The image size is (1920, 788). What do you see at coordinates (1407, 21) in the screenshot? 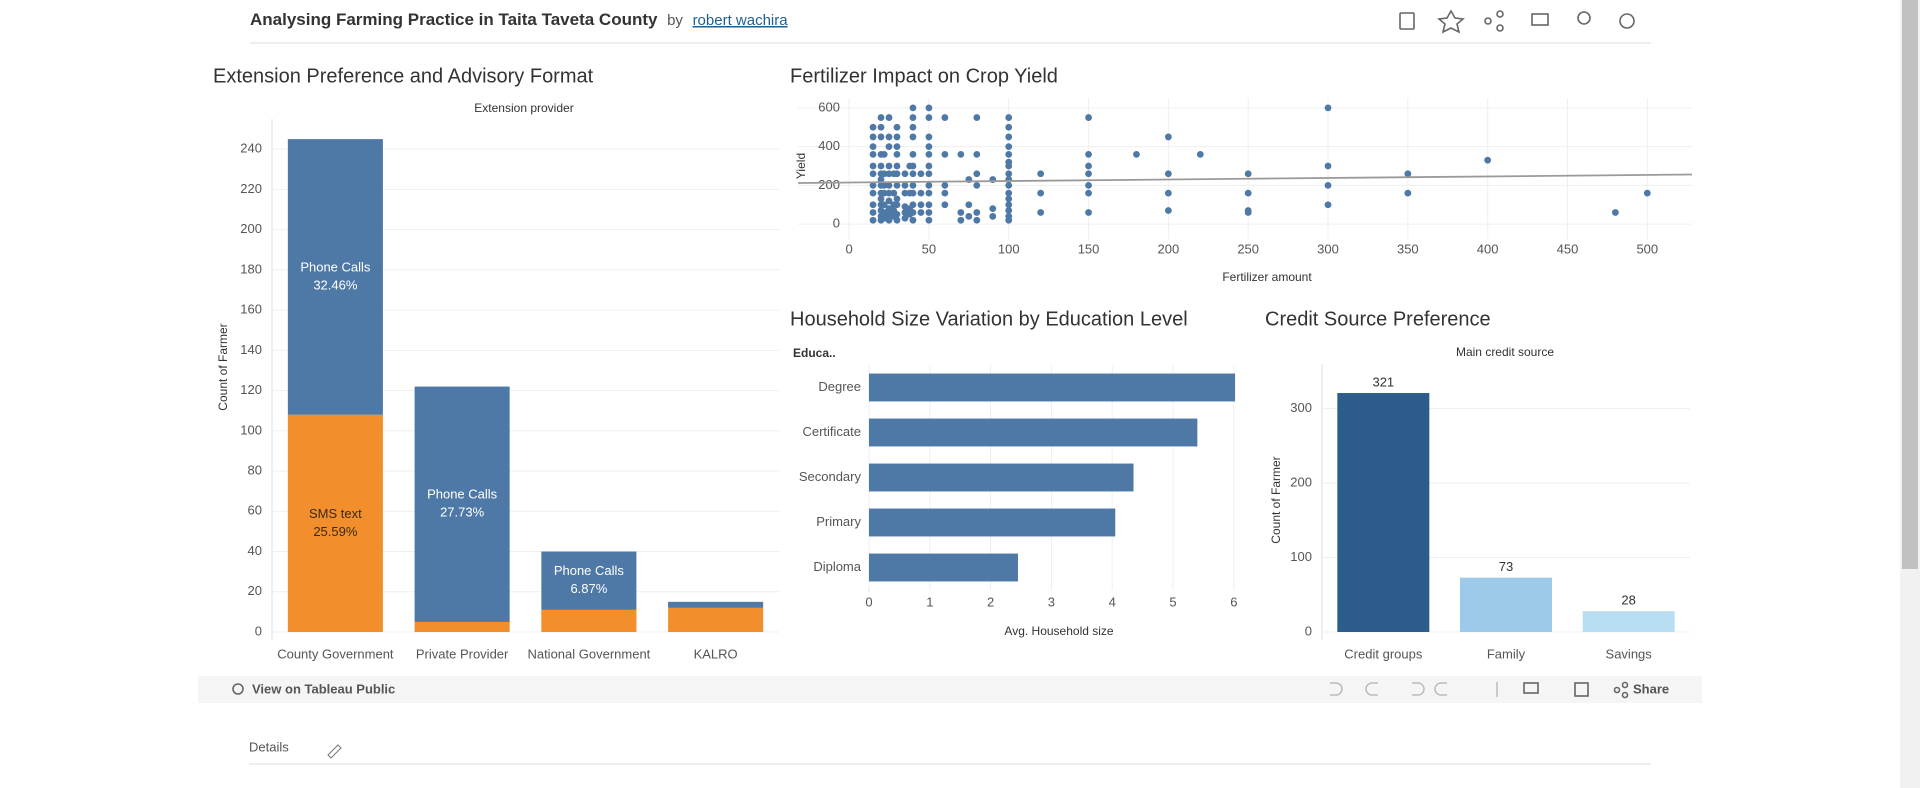
I see `edit-icon` at bounding box center [1407, 21].